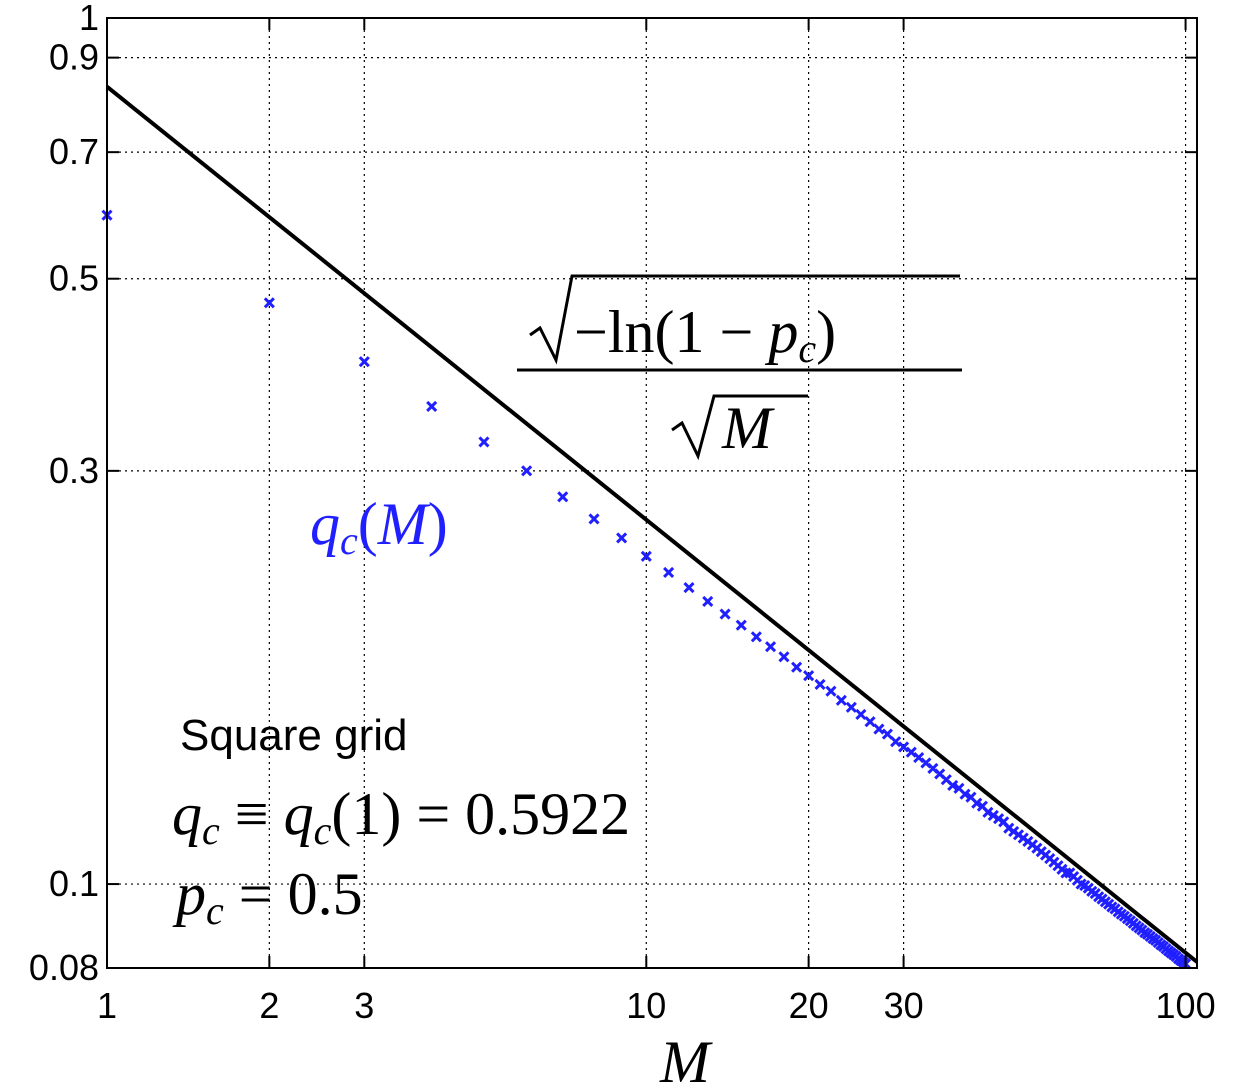 The height and width of the screenshot is (1090, 1246). What do you see at coordinates (686, 1059) in the screenshot?
I see `x-axis-label: M` at bounding box center [686, 1059].